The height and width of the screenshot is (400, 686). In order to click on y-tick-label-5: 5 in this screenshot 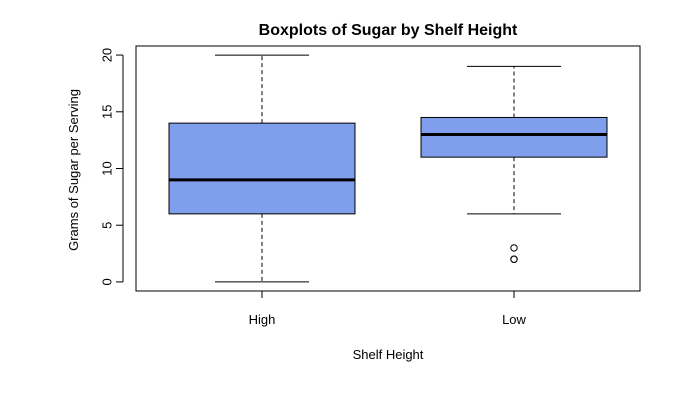, I will do `click(107, 225)`.